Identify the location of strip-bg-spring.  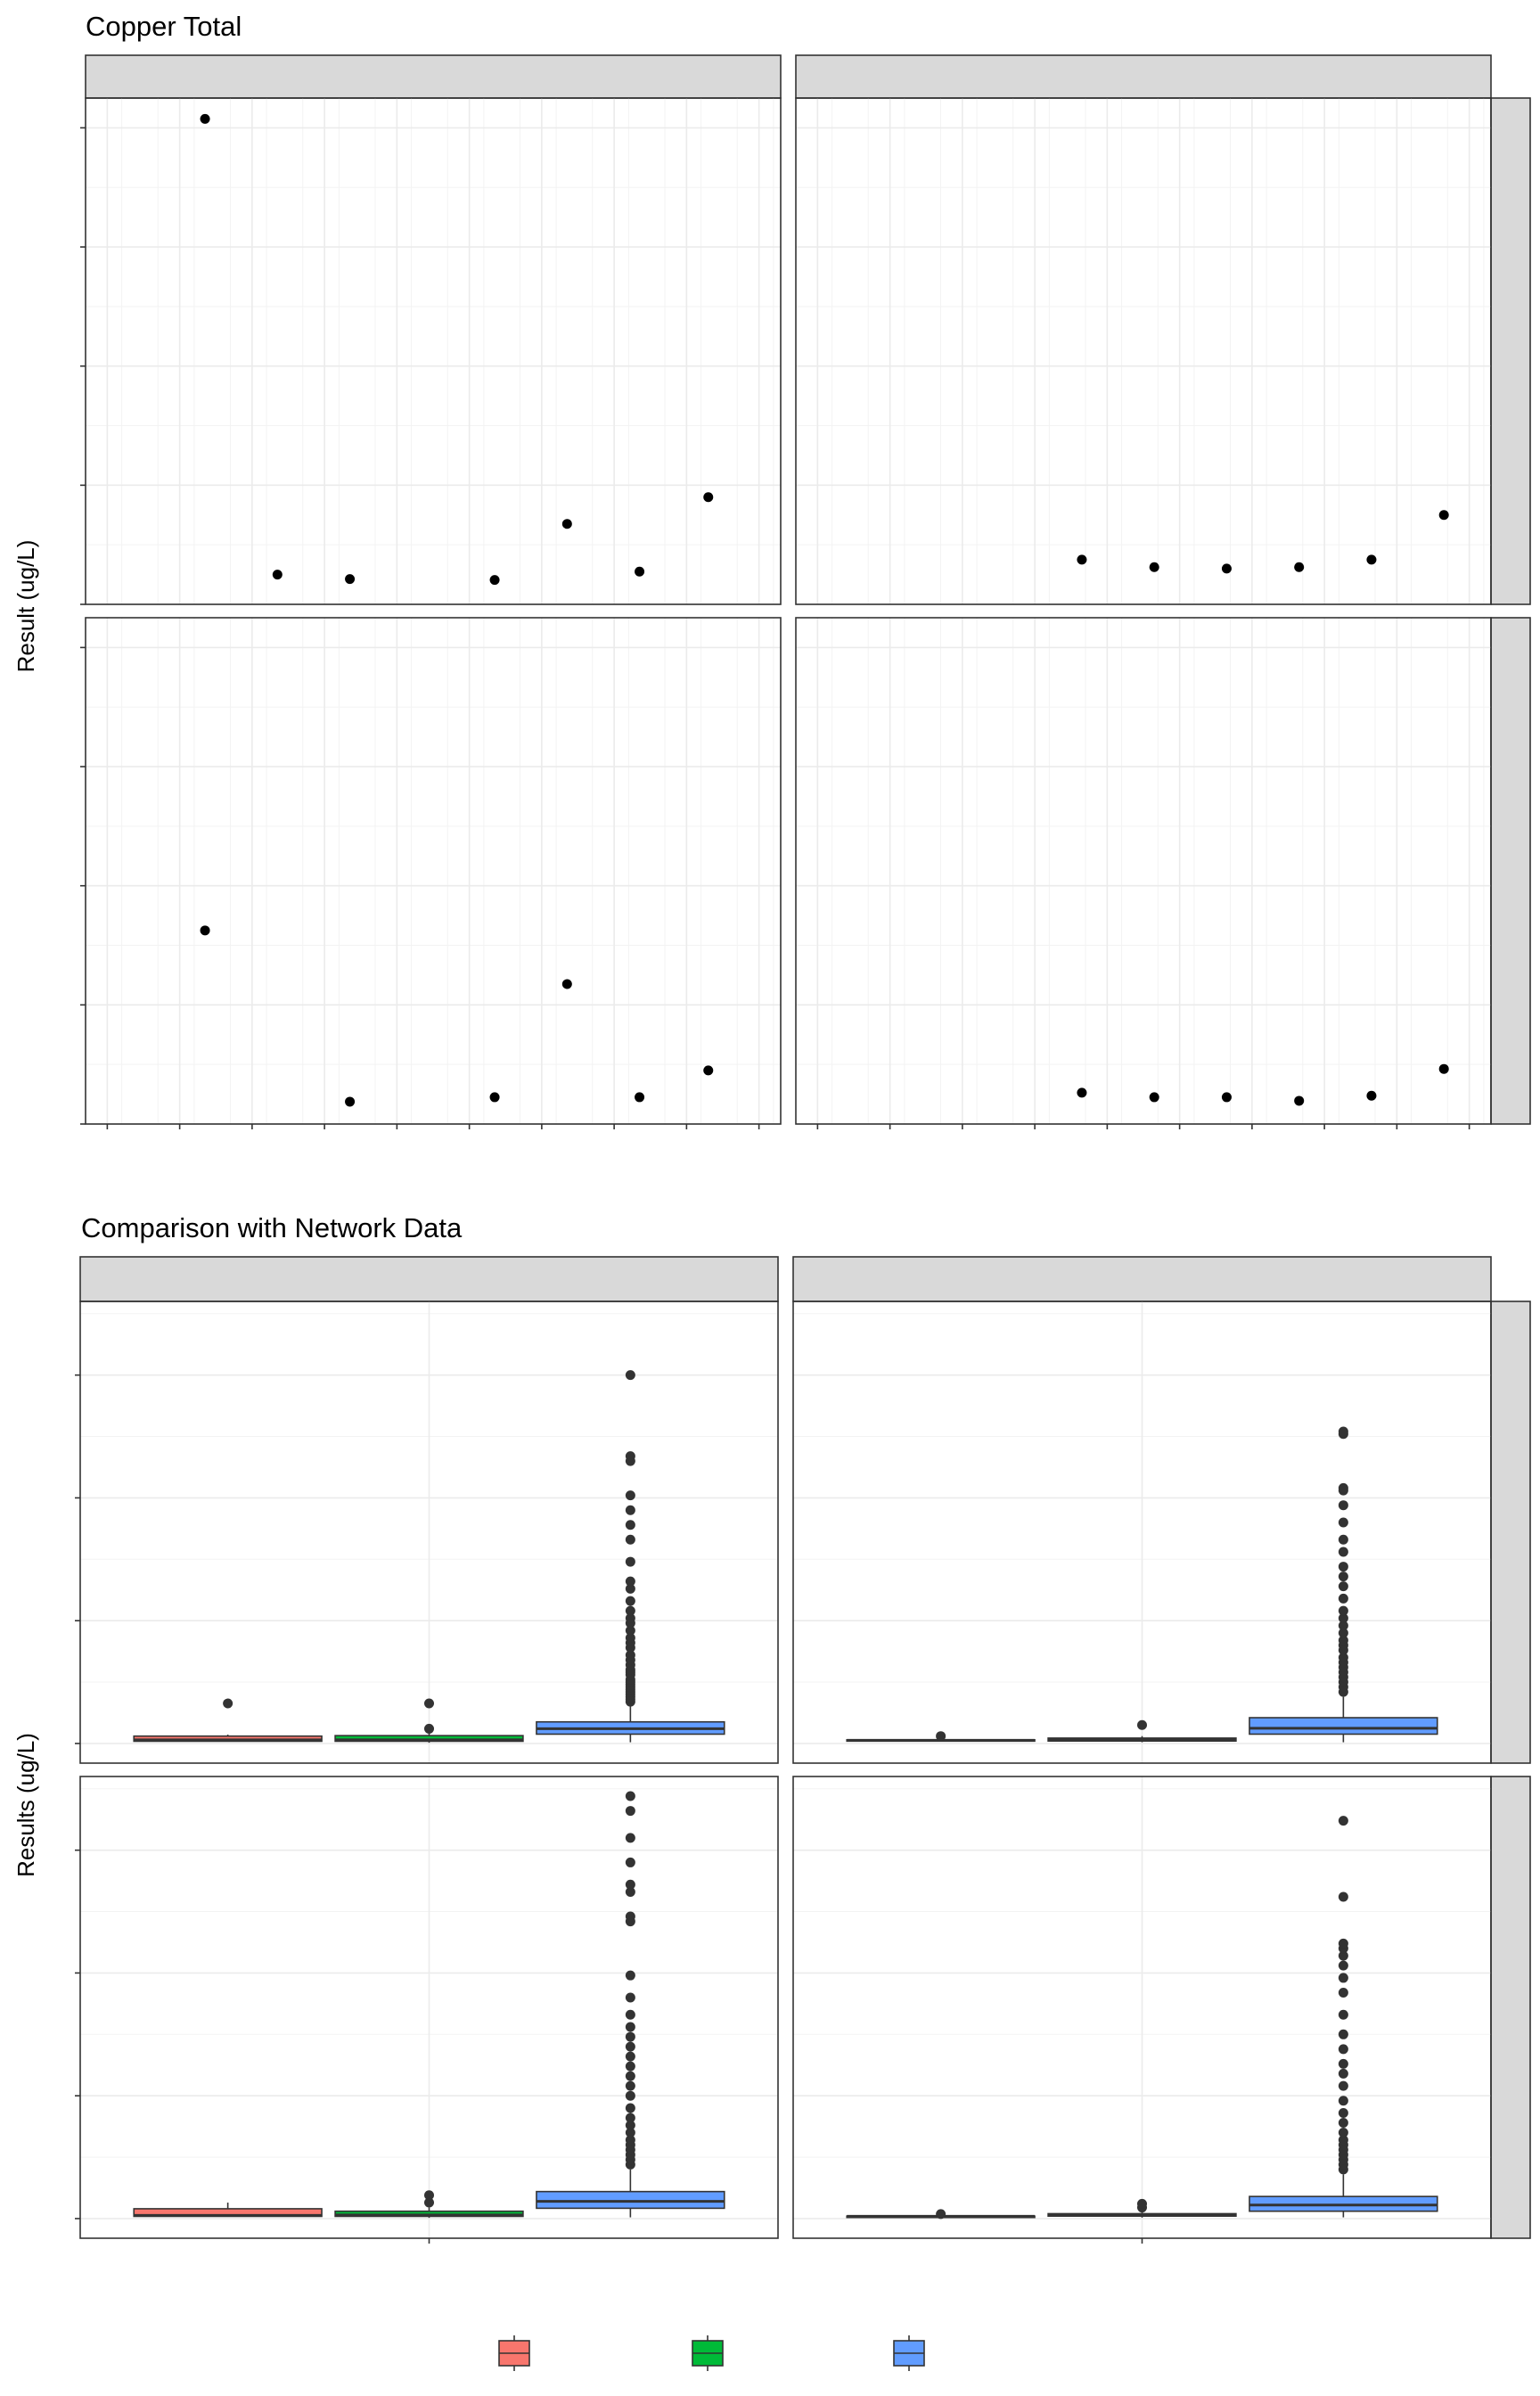
(429, 1279).